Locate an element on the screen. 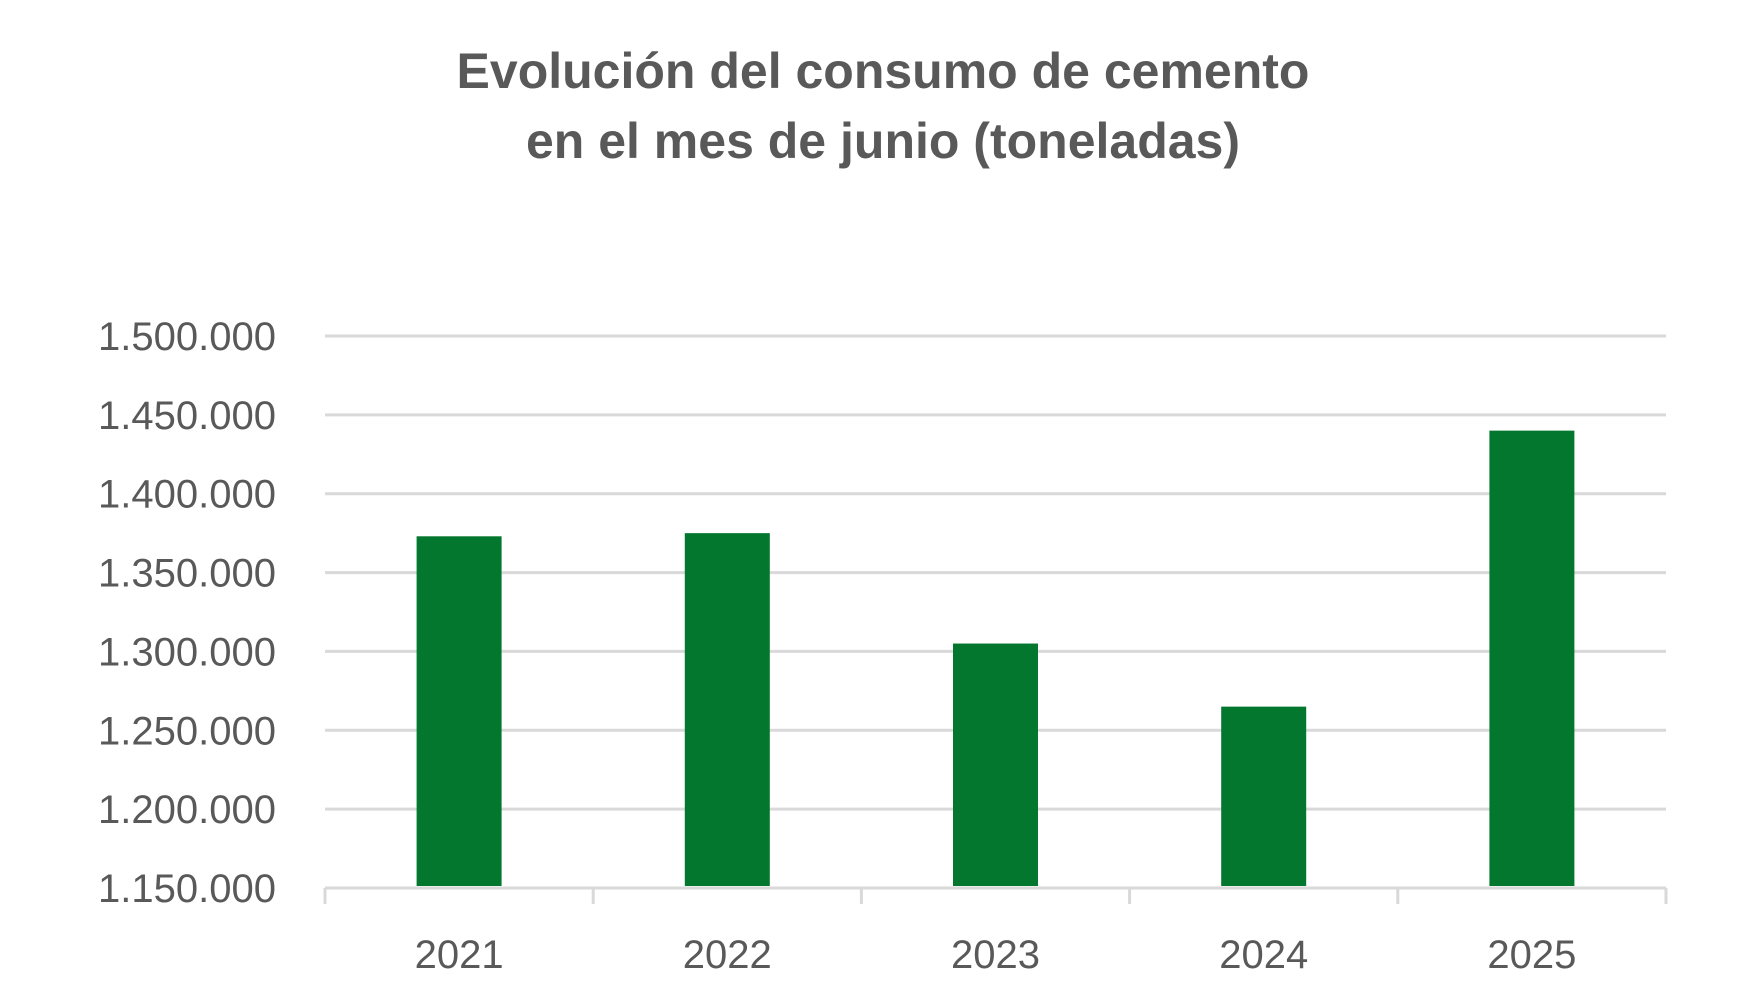 The width and height of the screenshot is (1750, 1000). y-tick-label: 1.300.000 is located at coordinates (187, 652).